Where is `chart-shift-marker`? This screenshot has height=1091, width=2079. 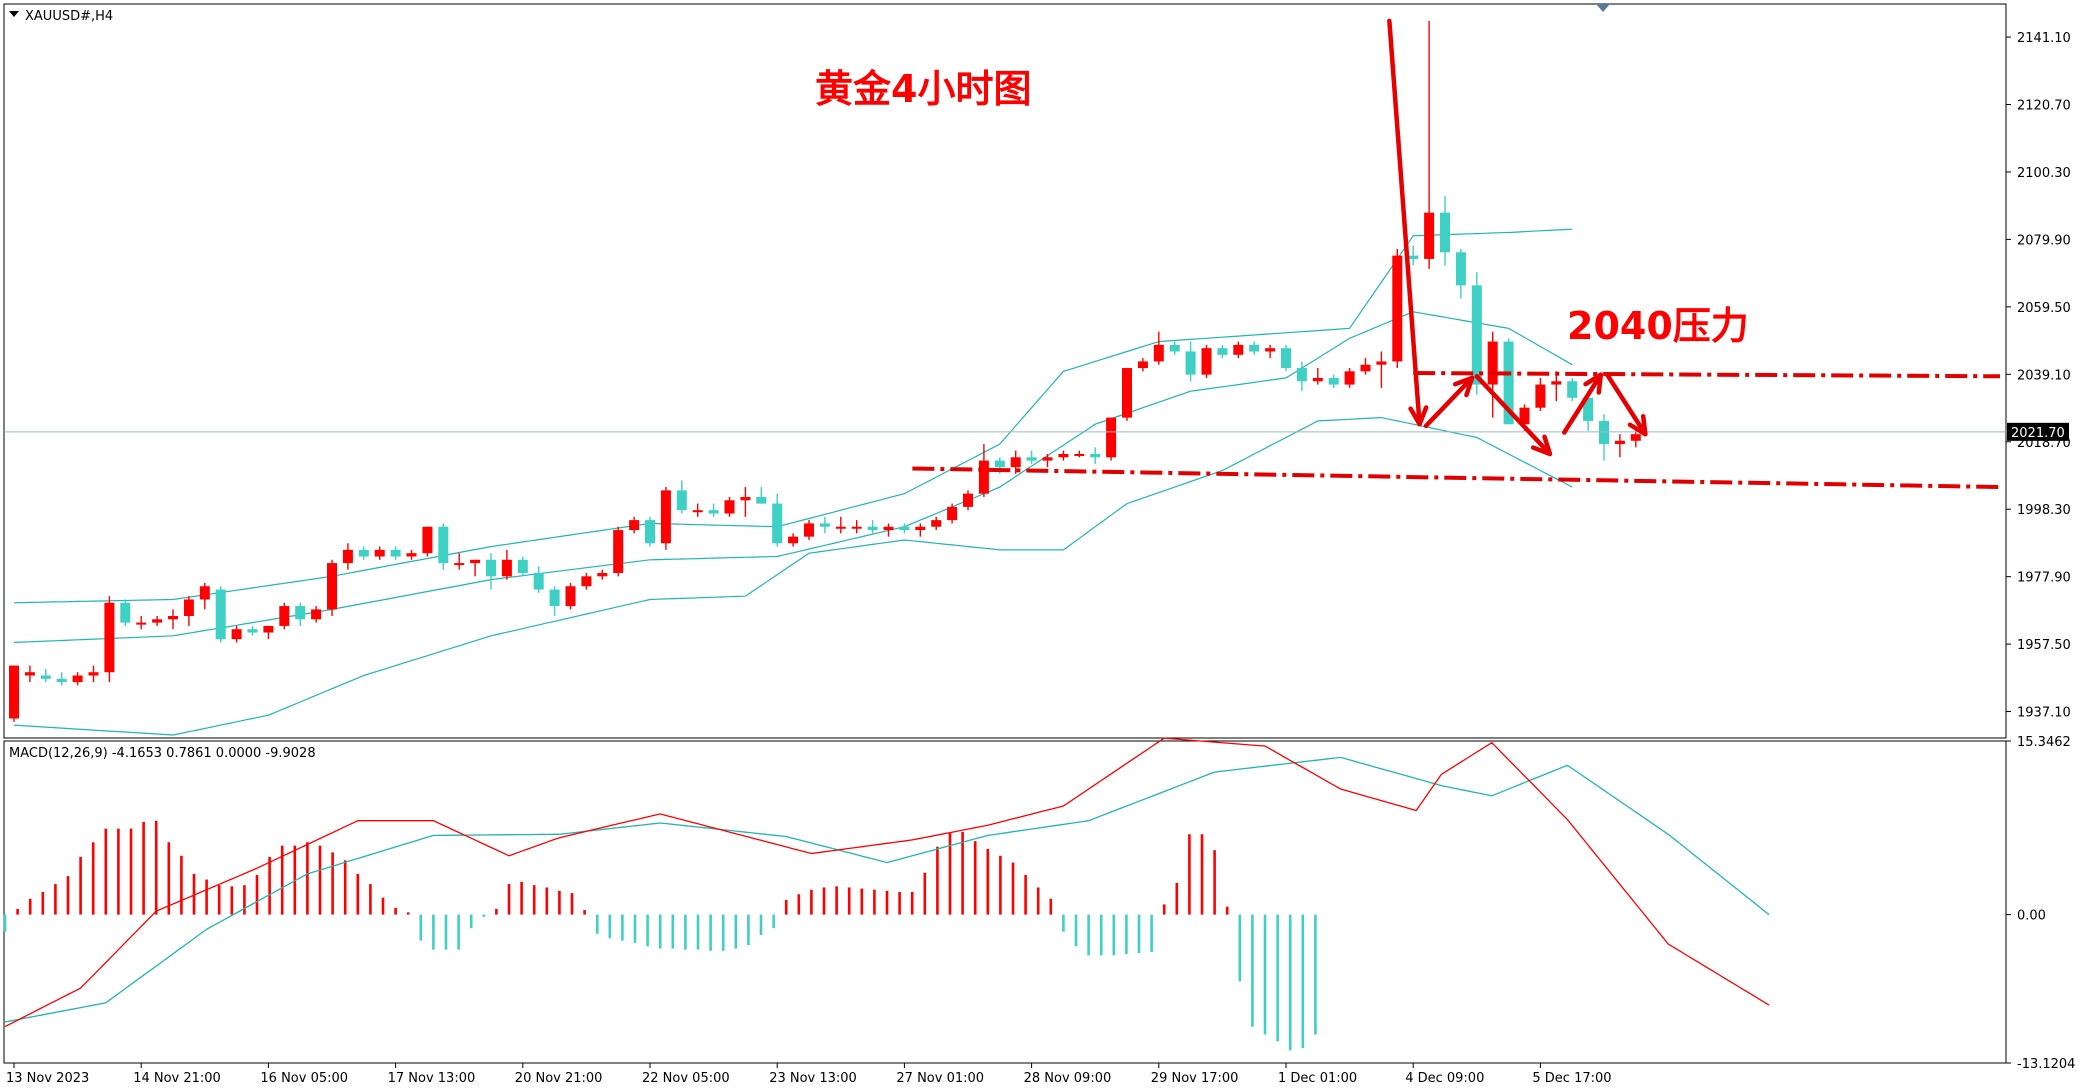
chart-shift-marker is located at coordinates (1603, 8).